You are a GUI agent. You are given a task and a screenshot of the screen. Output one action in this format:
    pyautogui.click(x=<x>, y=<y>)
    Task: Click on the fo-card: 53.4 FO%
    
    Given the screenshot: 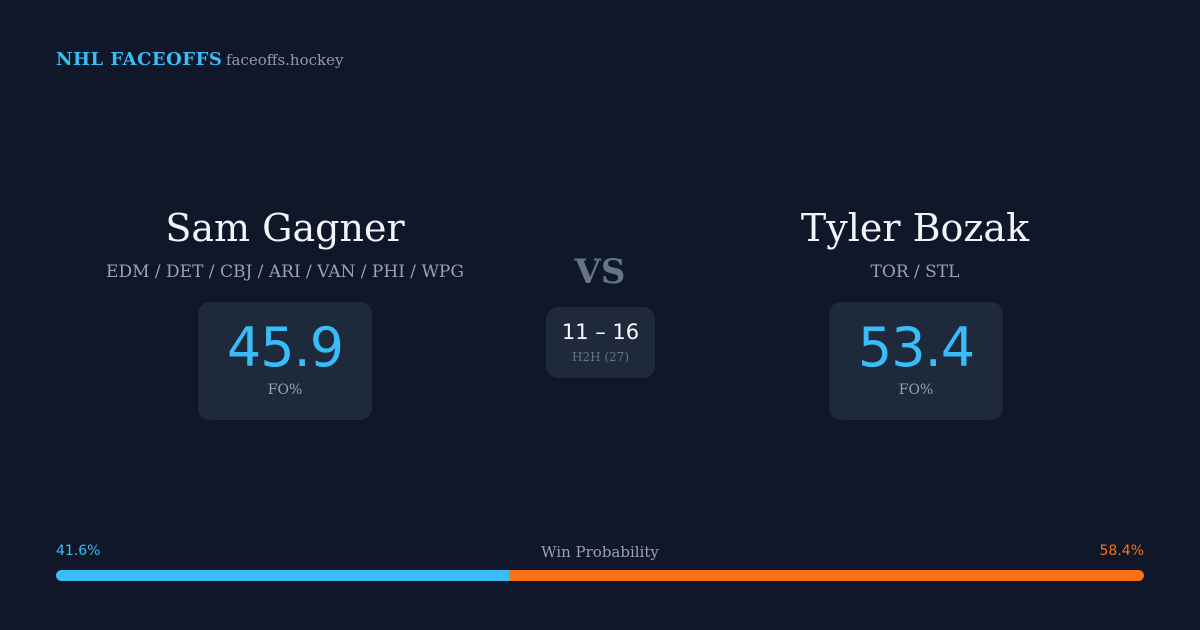 What is the action you would take?
    pyautogui.click(x=916, y=361)
    